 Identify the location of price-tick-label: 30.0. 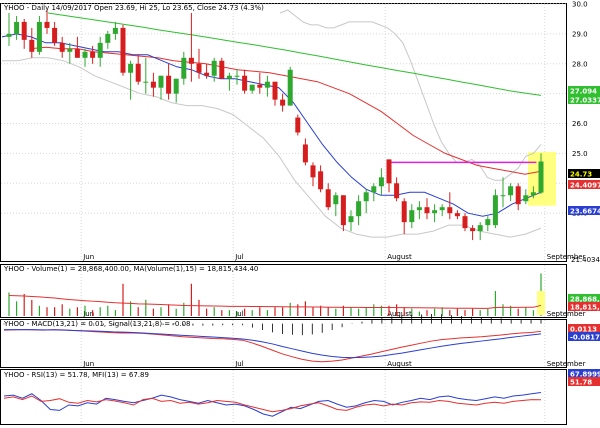
(580, 5).